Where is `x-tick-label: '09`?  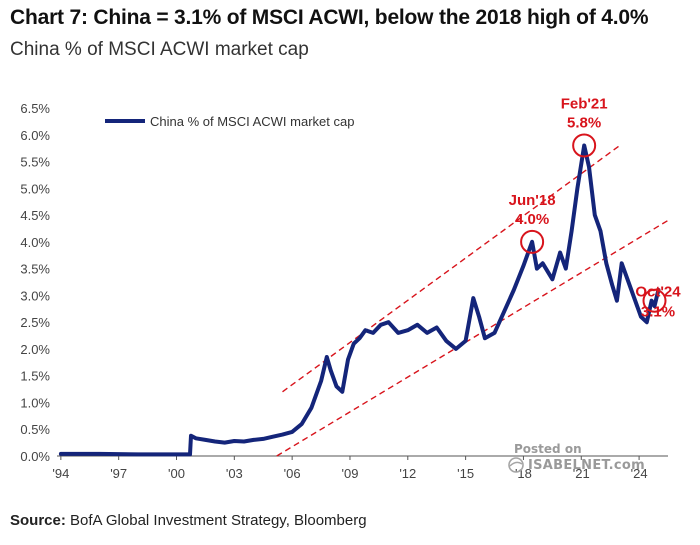 x-tick-label: '09 is located at coordinates (349, 473).